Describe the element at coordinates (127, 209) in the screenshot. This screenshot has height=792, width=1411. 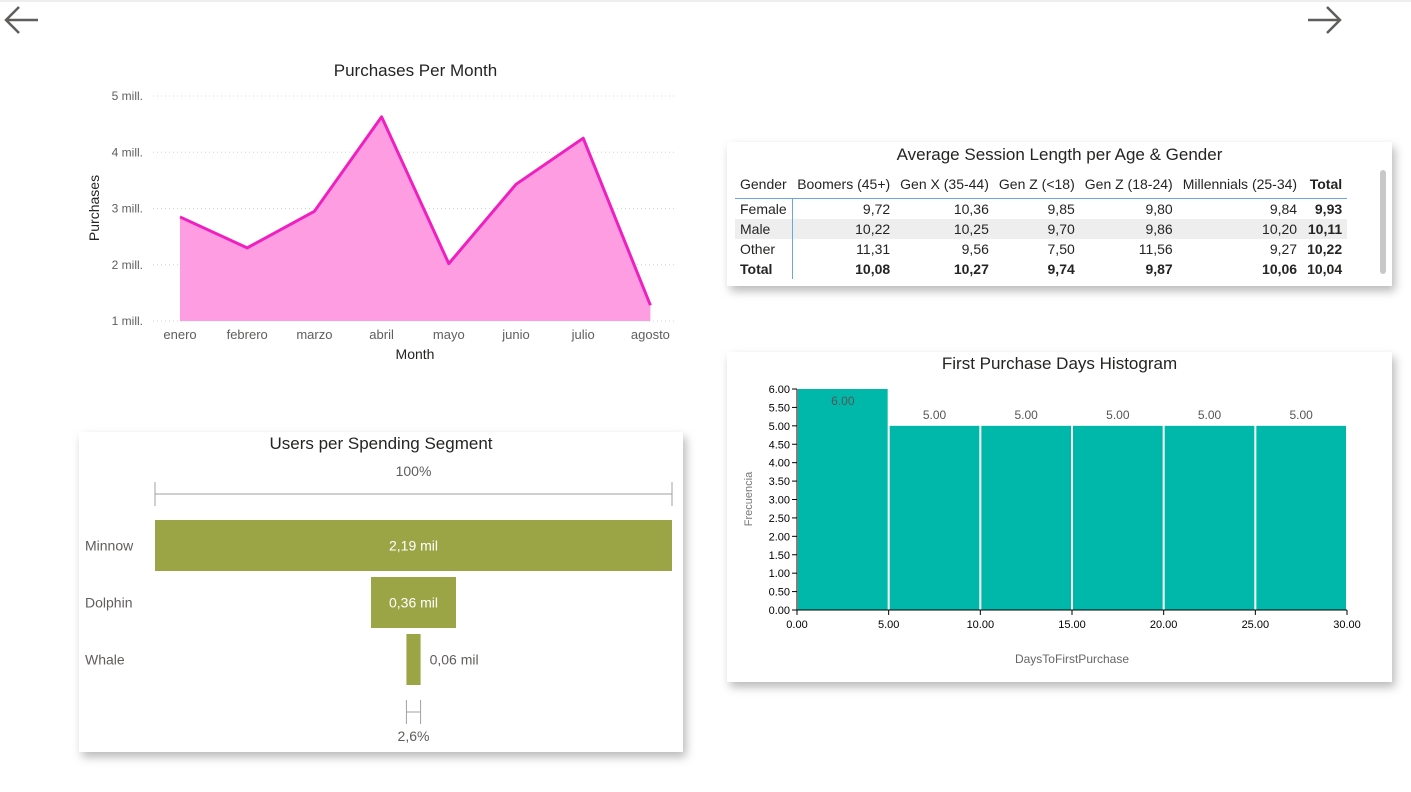
I see `y-tick-label: 3 mill.` at that location.